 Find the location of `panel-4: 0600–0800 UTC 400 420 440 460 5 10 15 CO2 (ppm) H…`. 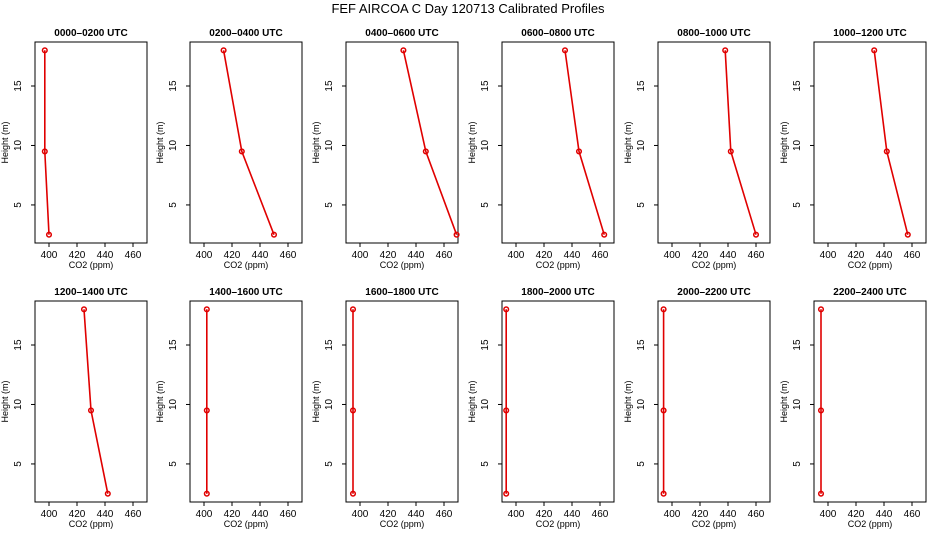

panel-4: 0600–0800 UTC 400 420 440 460 5 10 15 CO2 (ppm) H… is located at coordinates (541, 149).